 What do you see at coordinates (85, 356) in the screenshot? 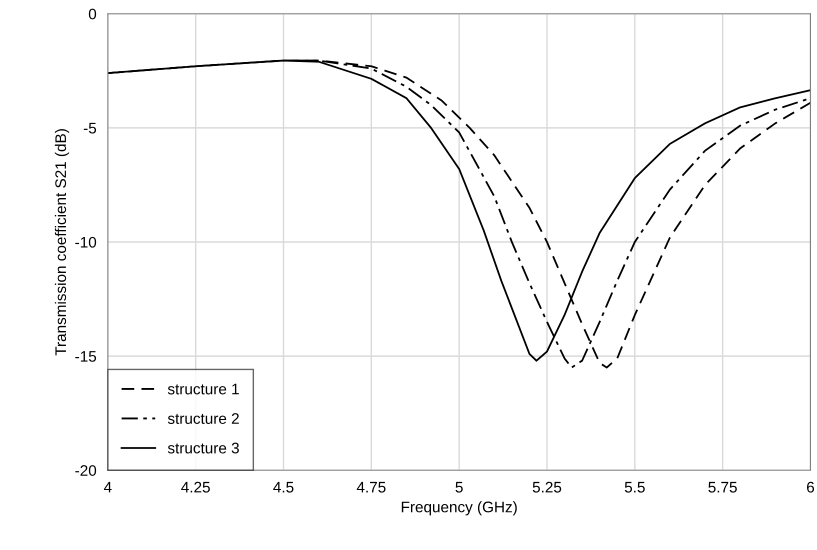
I see `y-tick-label: -15` at bounding box center [85, 356].